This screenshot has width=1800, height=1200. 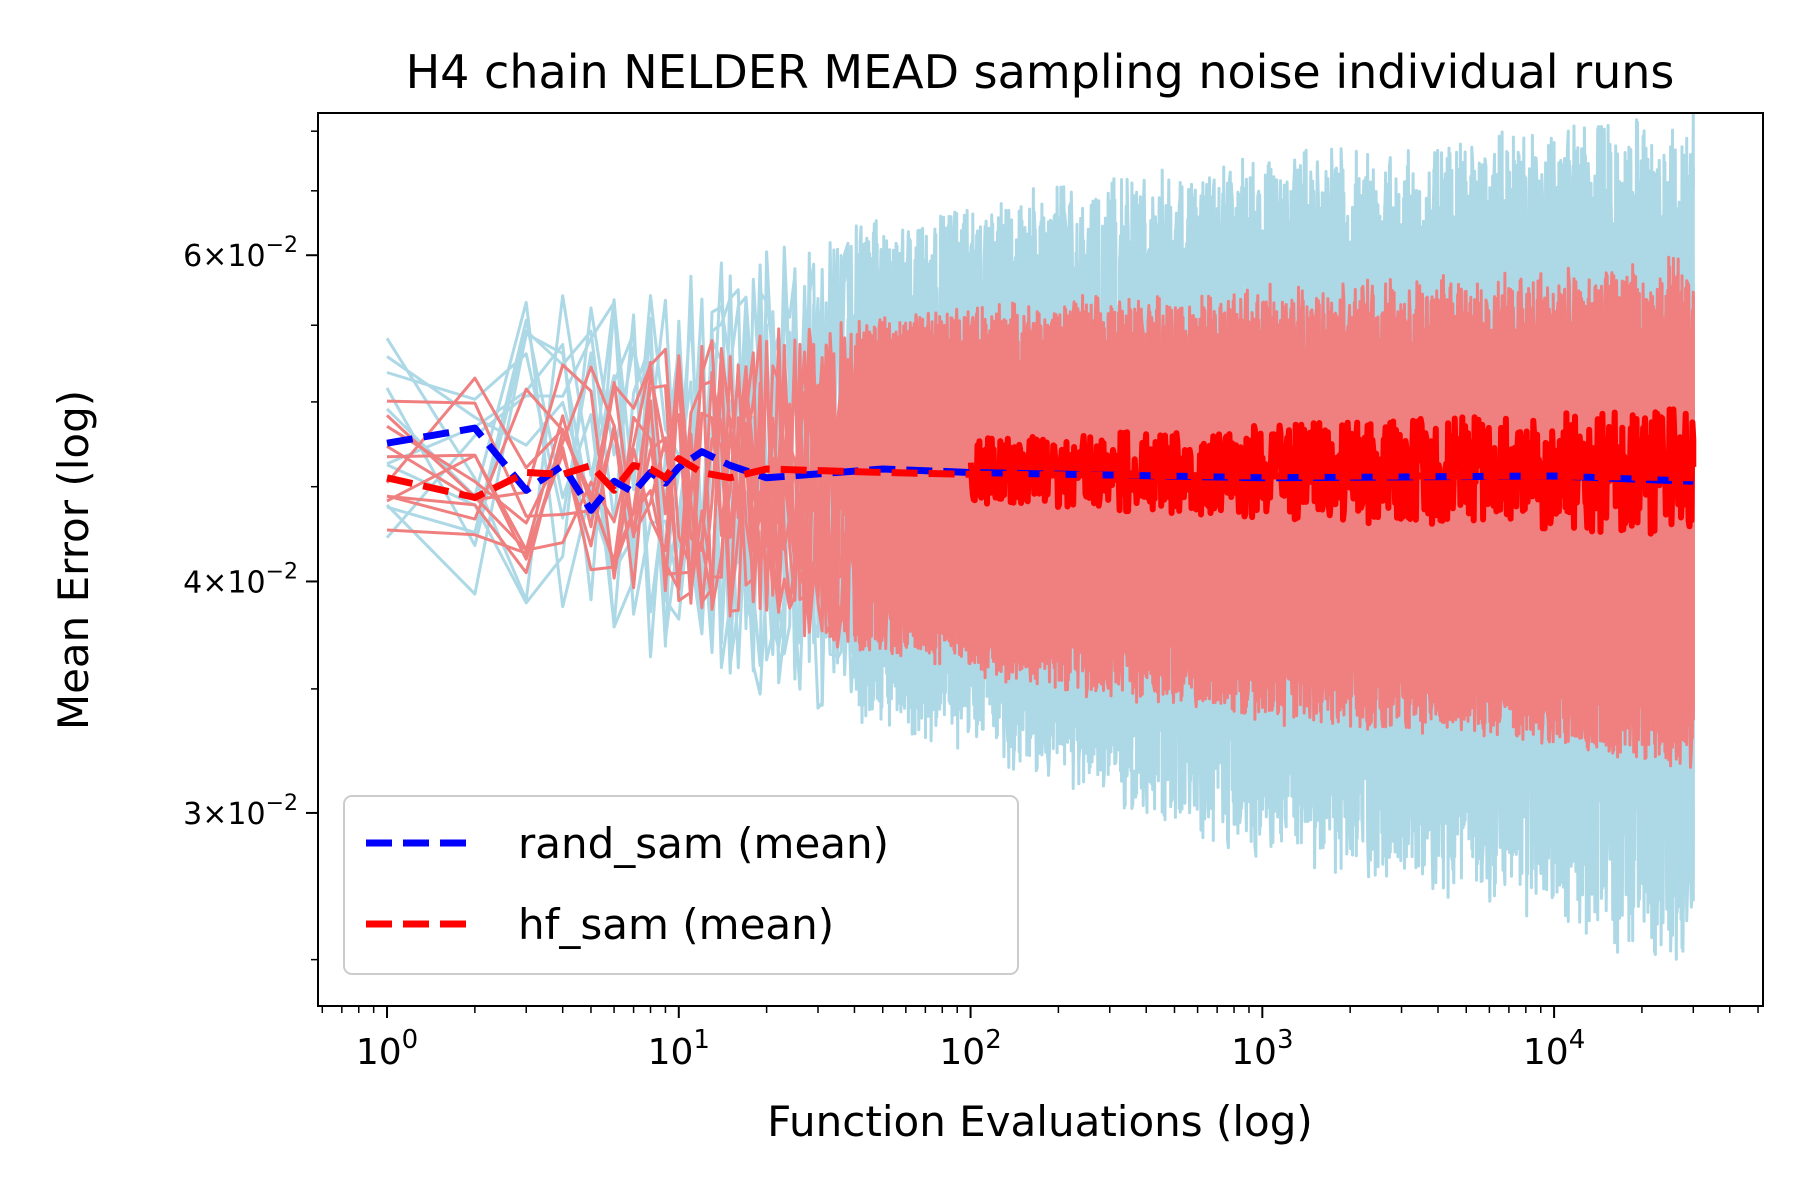 What do you see at coordinates (1040, 1039) in the screenshot?
I see `x-axis: 10⁰ 10¹ 10² 10³ 10⁴` at bounding box center [1040, 1039].